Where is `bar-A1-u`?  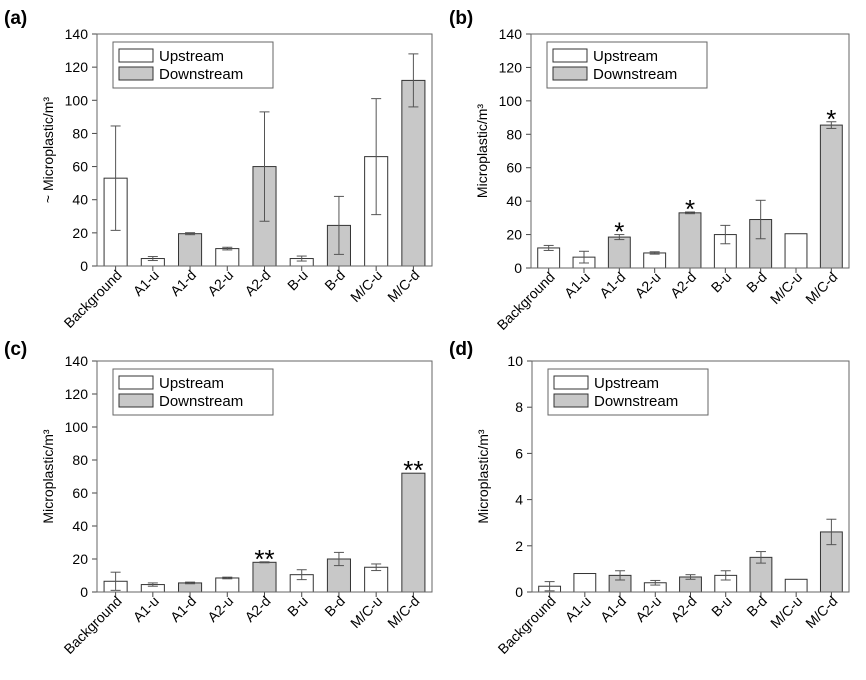
bar-A1-u is located at coordinates (585, 583).